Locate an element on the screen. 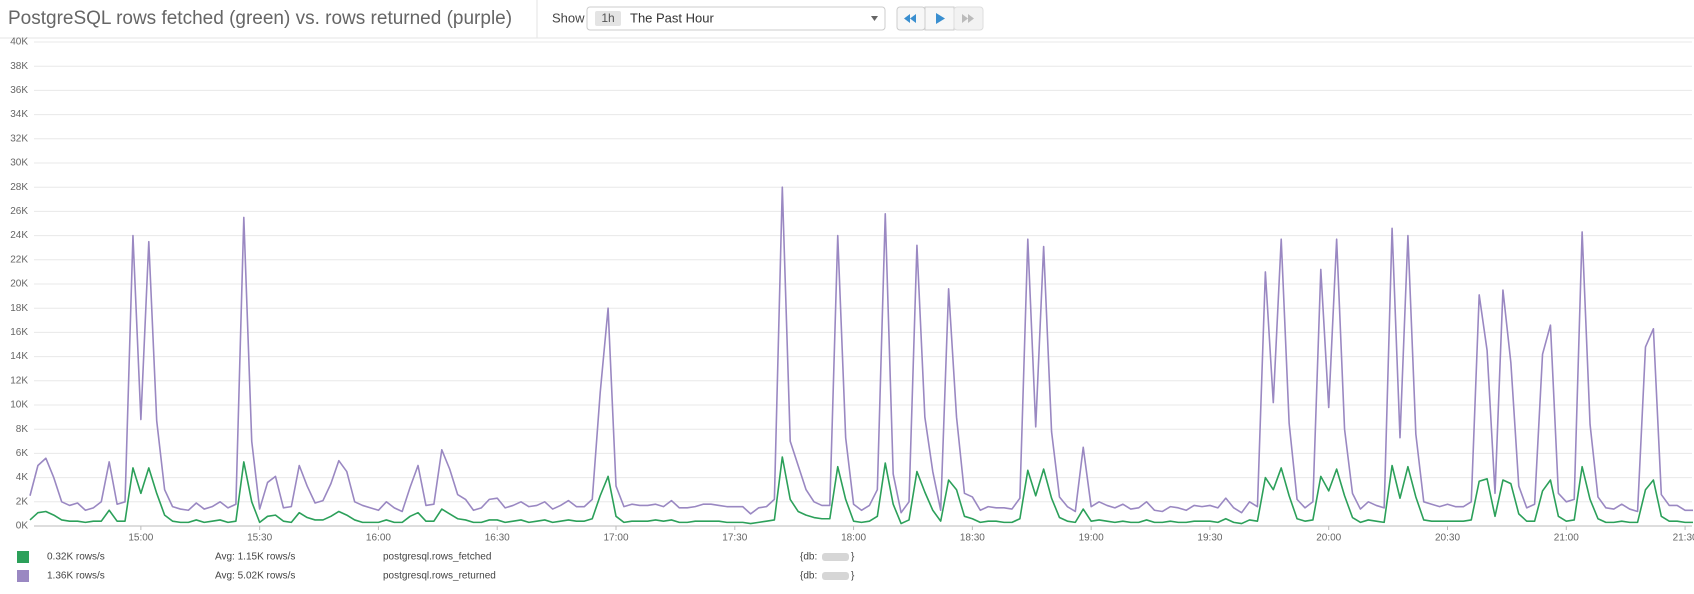 The height and width of the screenshot is (594, 1694). time-buttons is located at coordinates (940, 18).